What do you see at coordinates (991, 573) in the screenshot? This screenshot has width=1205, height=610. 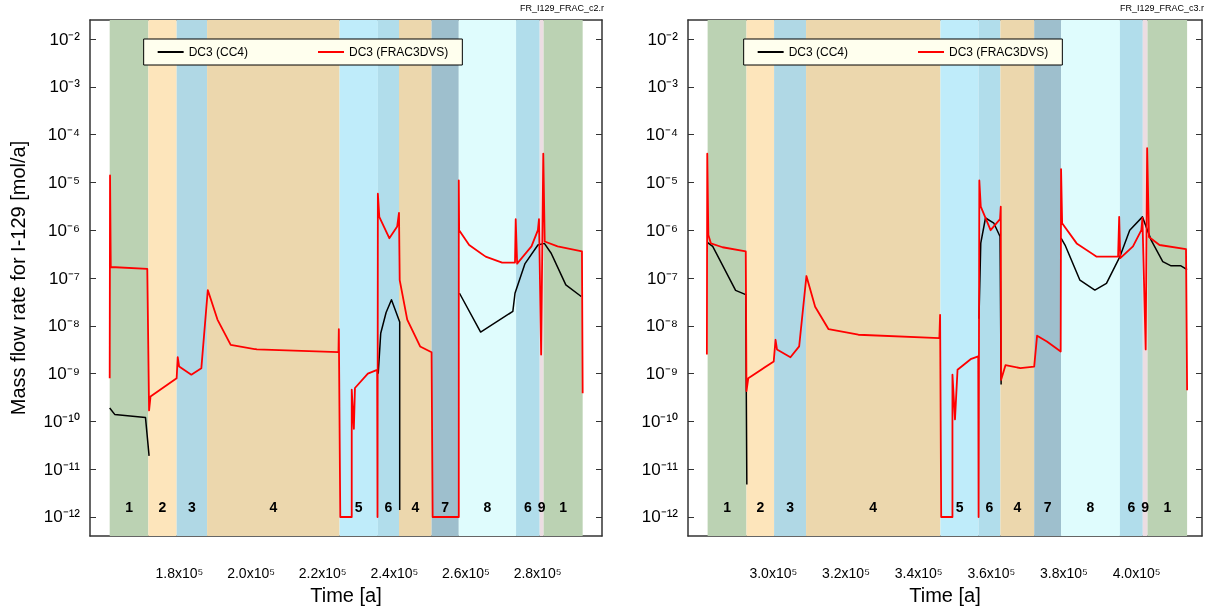 I see `x-tick-label: 3.6x10⁵` at bounding box center [991, 573].